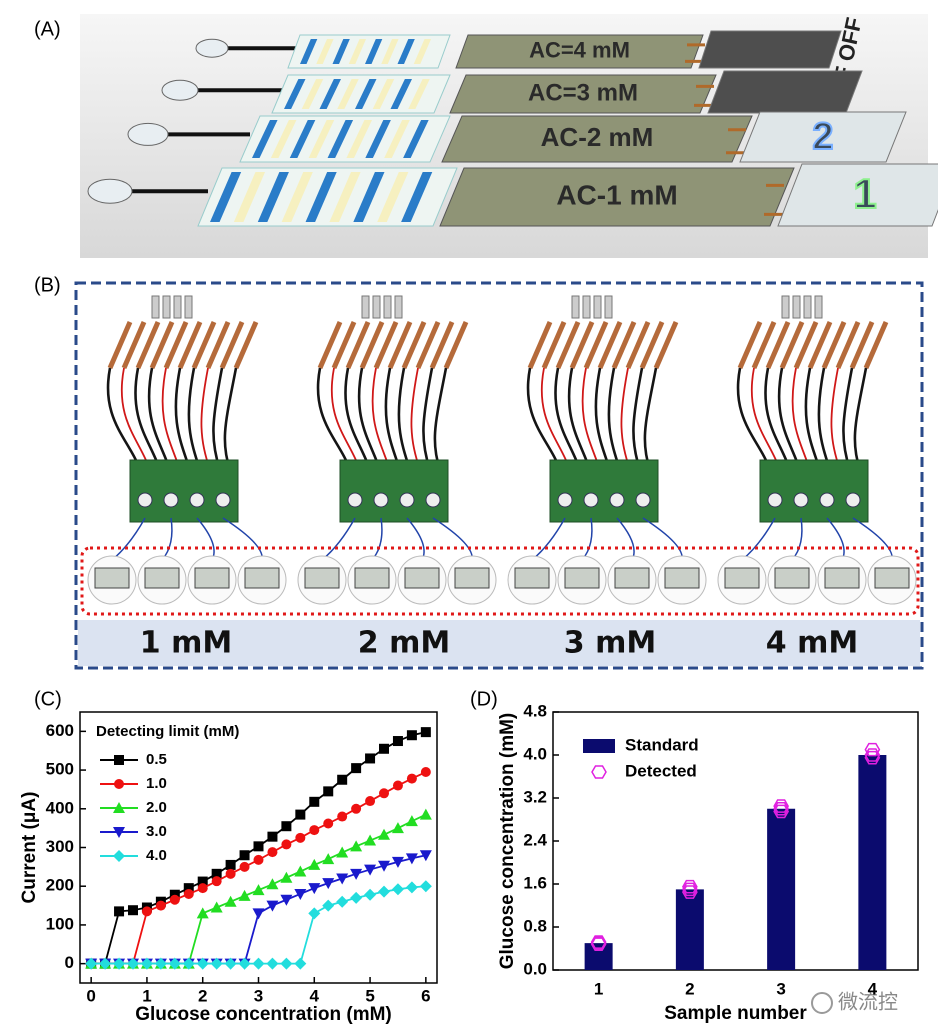 This screenshot has height=1035, width=938. I want to click on y-tick-label: 500, so click(60, 769).